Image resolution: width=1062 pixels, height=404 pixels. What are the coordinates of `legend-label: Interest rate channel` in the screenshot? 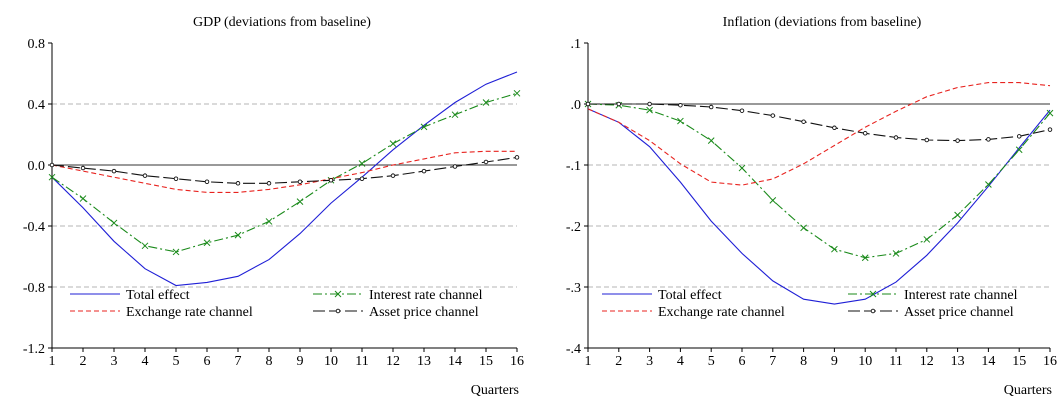 It's located at (426, 295).